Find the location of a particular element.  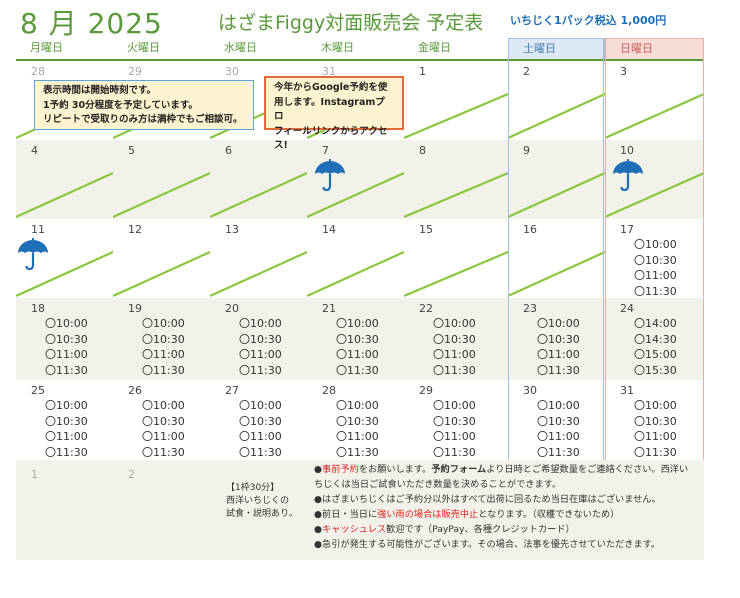

calendar-day-cell: 30 〇10:00 〇10:30 〇11:00 〇11:30 is located at coordinates (556, 420).